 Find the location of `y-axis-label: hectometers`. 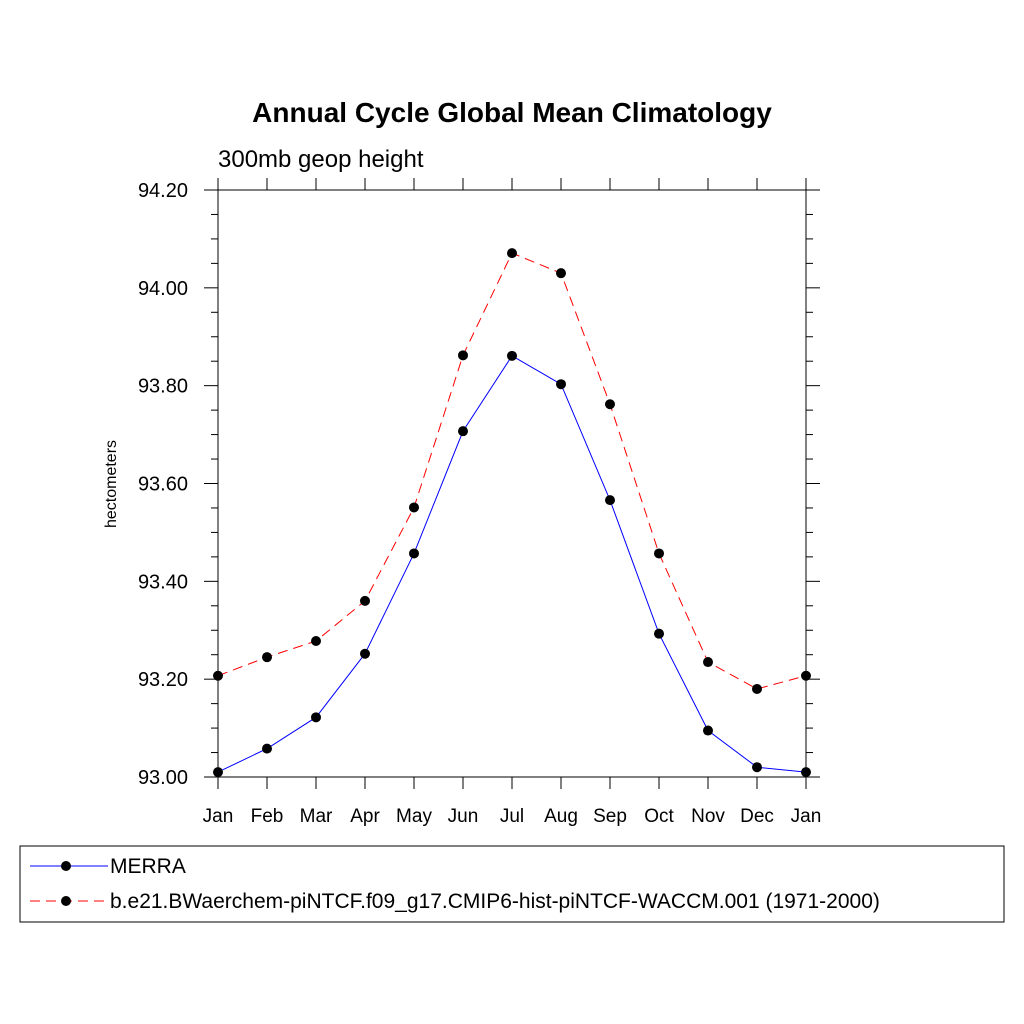

y-axis-label: hectometers is located at coordinates (111, 484).